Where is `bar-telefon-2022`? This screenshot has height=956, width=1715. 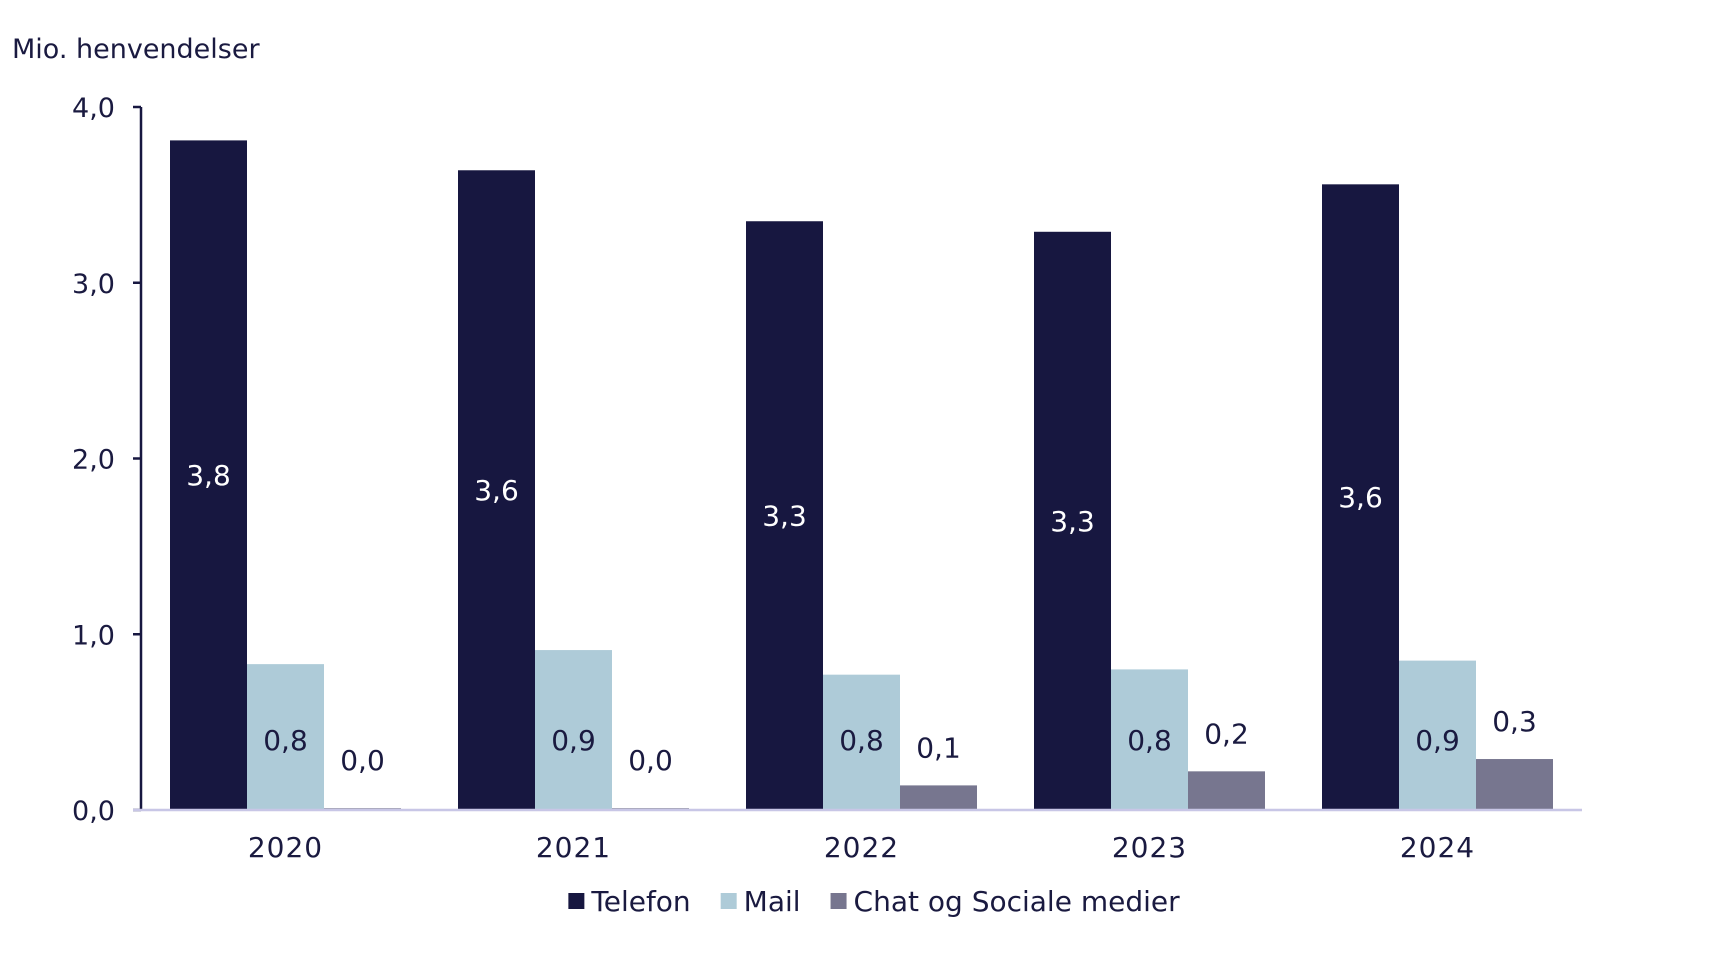 bar-telefon-2022 is located at coordinates (784, 516).